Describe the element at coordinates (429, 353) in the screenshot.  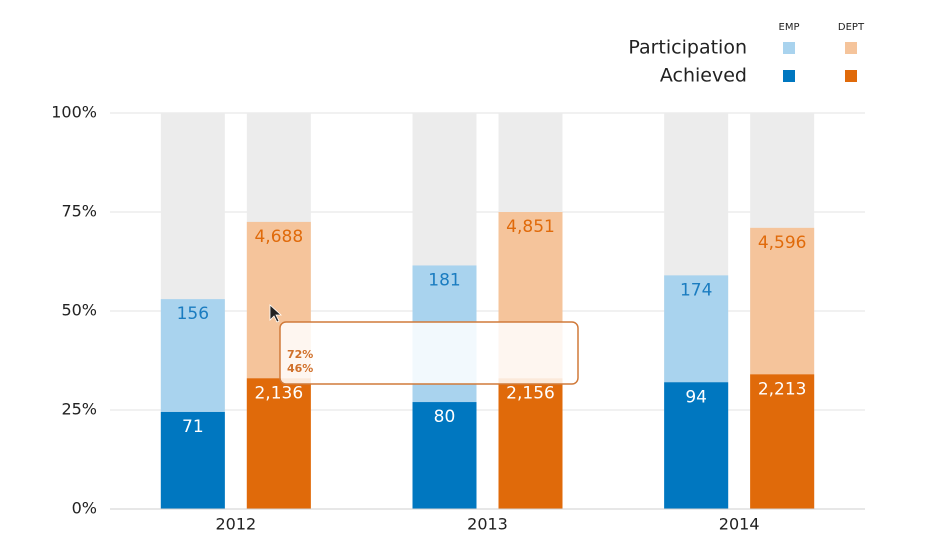
I see `tooltip` at that location.